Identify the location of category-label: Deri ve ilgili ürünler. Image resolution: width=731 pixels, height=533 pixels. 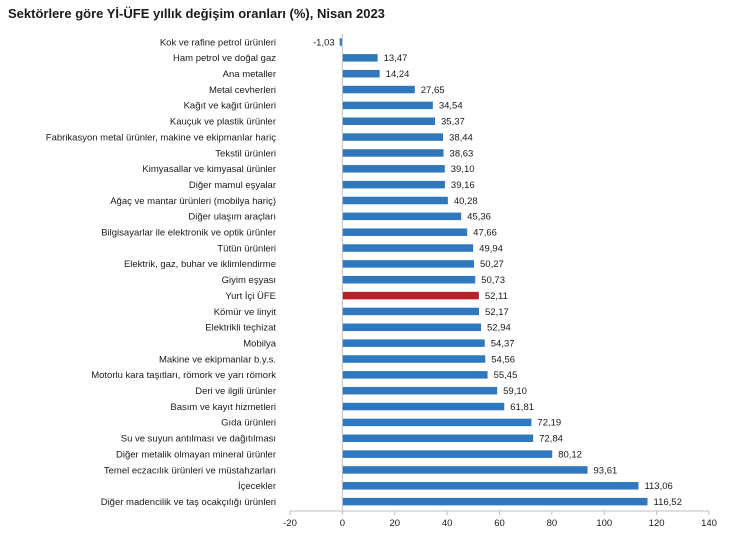
(235, 391).